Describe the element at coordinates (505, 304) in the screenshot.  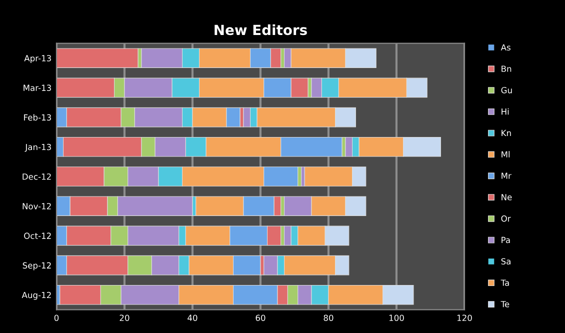
I see `legend-label: Te` at that location.